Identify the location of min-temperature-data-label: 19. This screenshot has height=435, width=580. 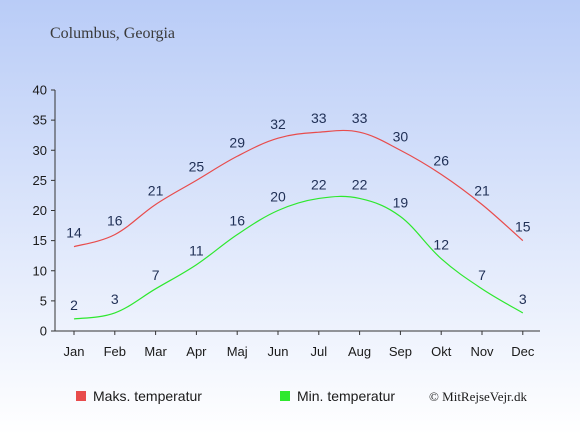
(401, 203).